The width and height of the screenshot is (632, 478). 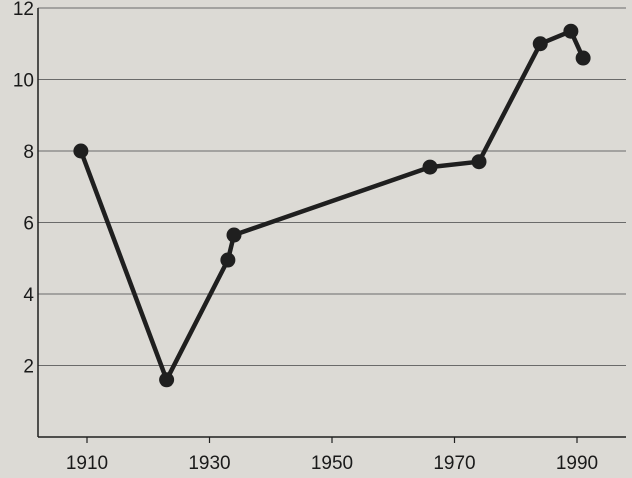 What do you see at coordinates (28, 367) in the screenshot?
I see `y-tick-label: 2` at bounding box center [28, 367].